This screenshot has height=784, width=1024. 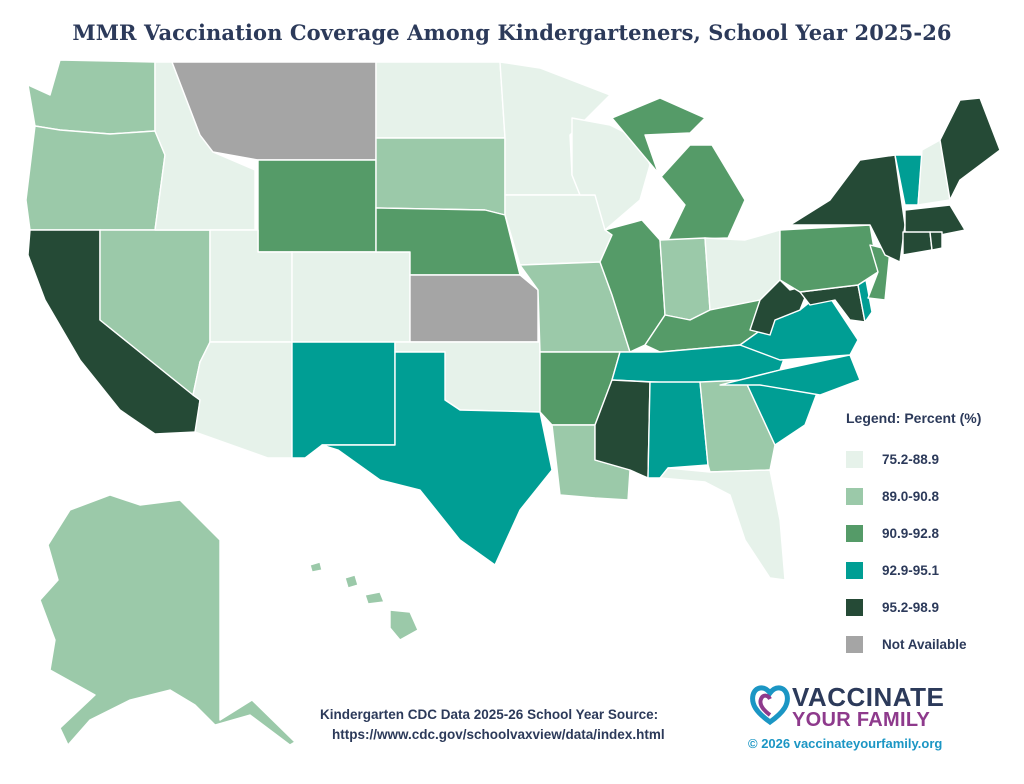 I want to click on legend-label: 92.9-95.1, so click(x=911, y=570).